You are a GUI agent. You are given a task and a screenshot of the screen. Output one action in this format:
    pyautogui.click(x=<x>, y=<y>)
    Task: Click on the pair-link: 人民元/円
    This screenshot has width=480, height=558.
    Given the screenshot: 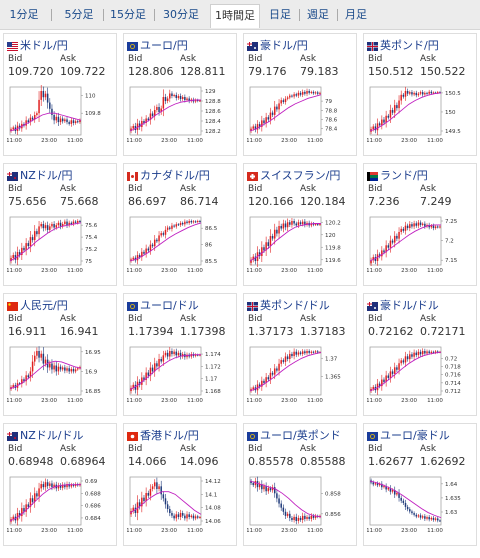 What is the action you would take?
    pyautogui.click(x=37, y=305)
    